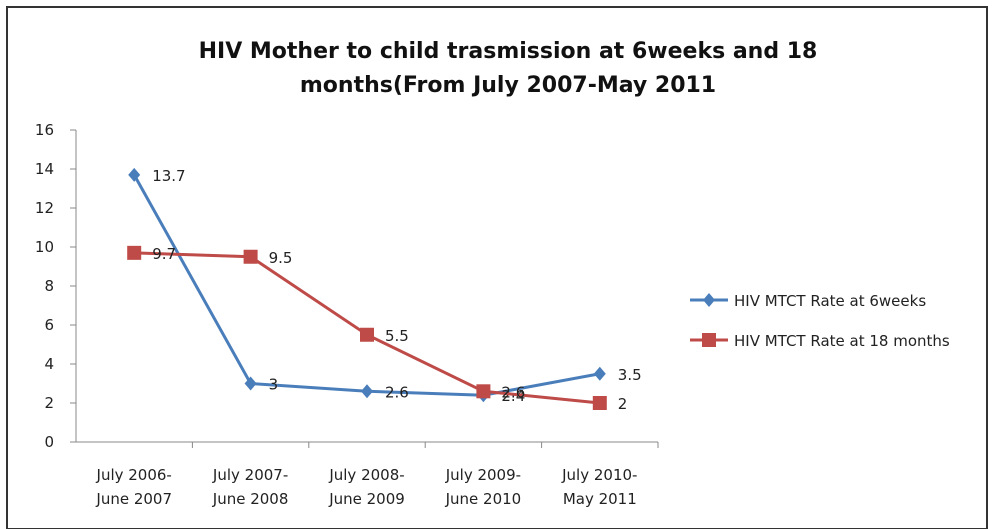 This screenshot has height=529, width=994. I want to click on y-tick-label: 2, so click(49, 403).